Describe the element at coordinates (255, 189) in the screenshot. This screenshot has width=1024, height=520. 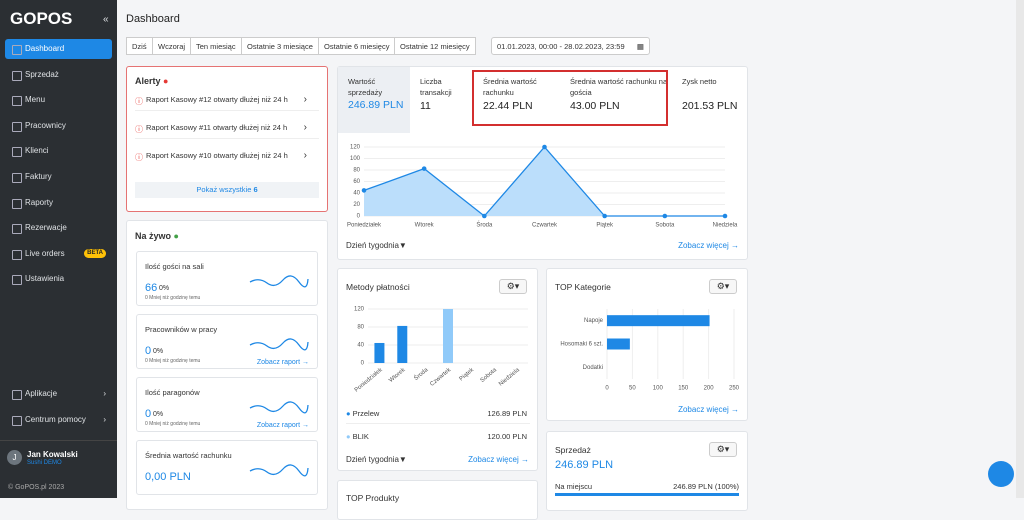
I see `count: 6` at that location.